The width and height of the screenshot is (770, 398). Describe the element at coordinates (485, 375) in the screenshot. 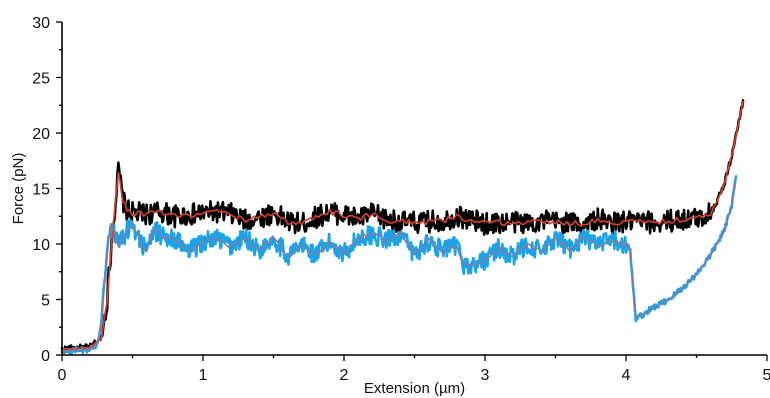

I see `x-tick-label: 3` at that location.